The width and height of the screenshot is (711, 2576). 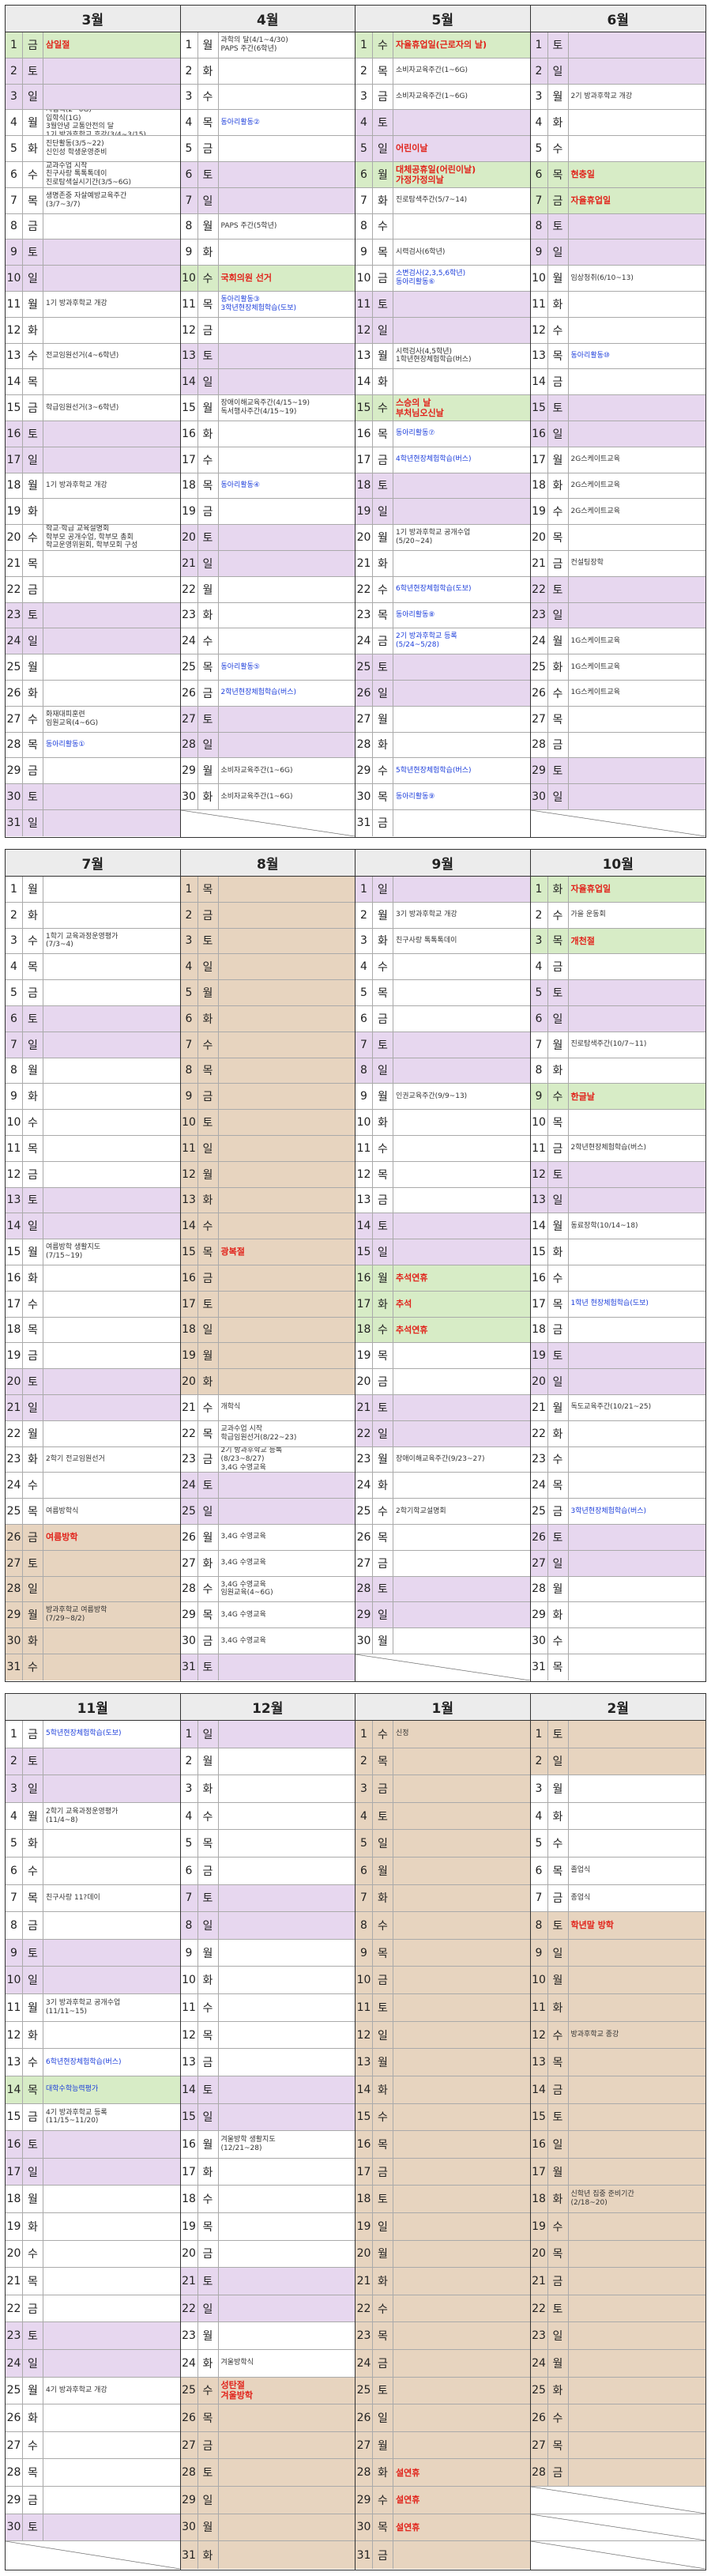 What do you see at coordinates (443, 512) in the screenshot?
I see `day-row: 19 일` at bounding box center [443, 512].